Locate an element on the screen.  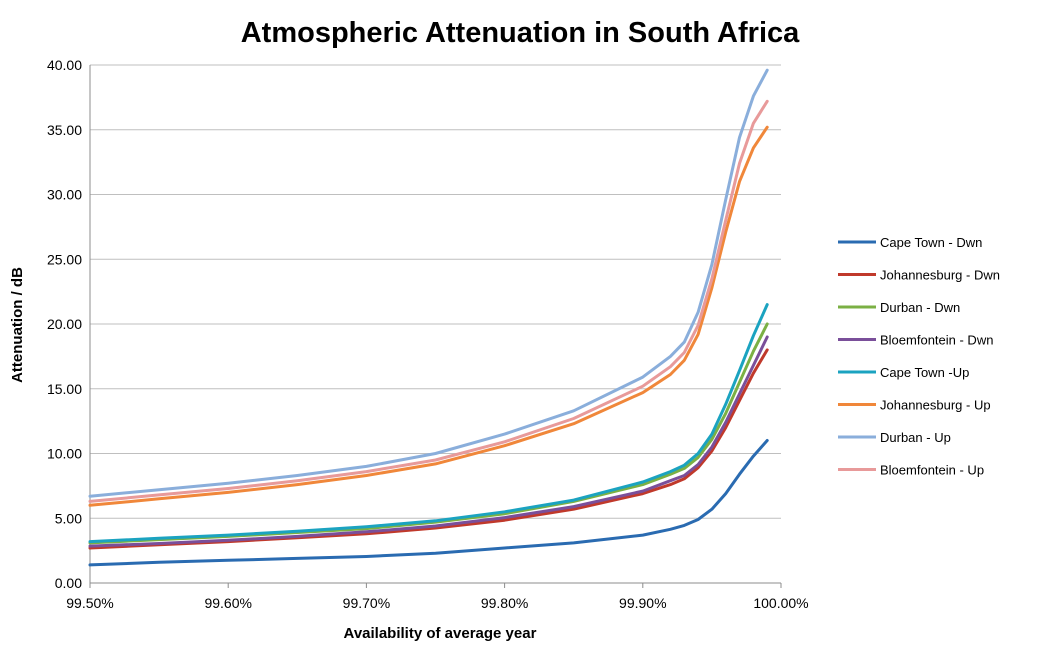
legend-label: Bloemfontein - Up is located at coordinates (932, 470).